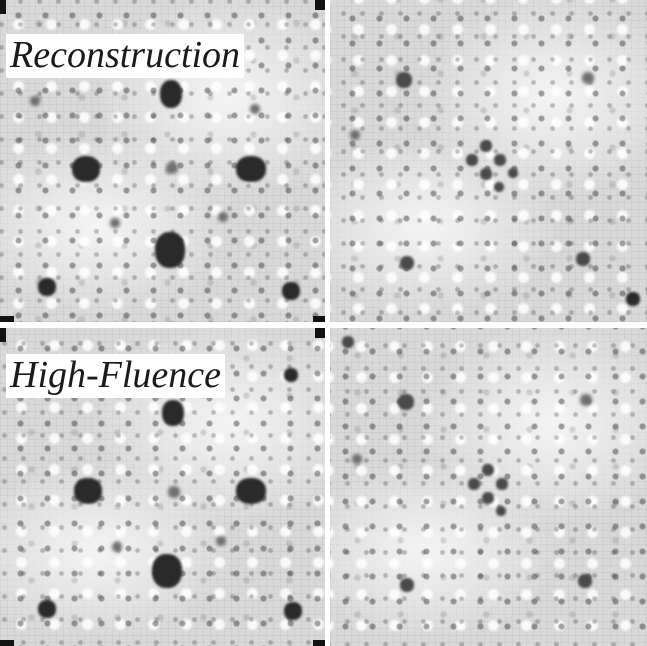 Image resolution: width=647 pixels, height=646 pixels. Describe the element at coordinates (125, 56) in the screenshot. I see `panel-label-reconstruction: Reconstruction` at that location.